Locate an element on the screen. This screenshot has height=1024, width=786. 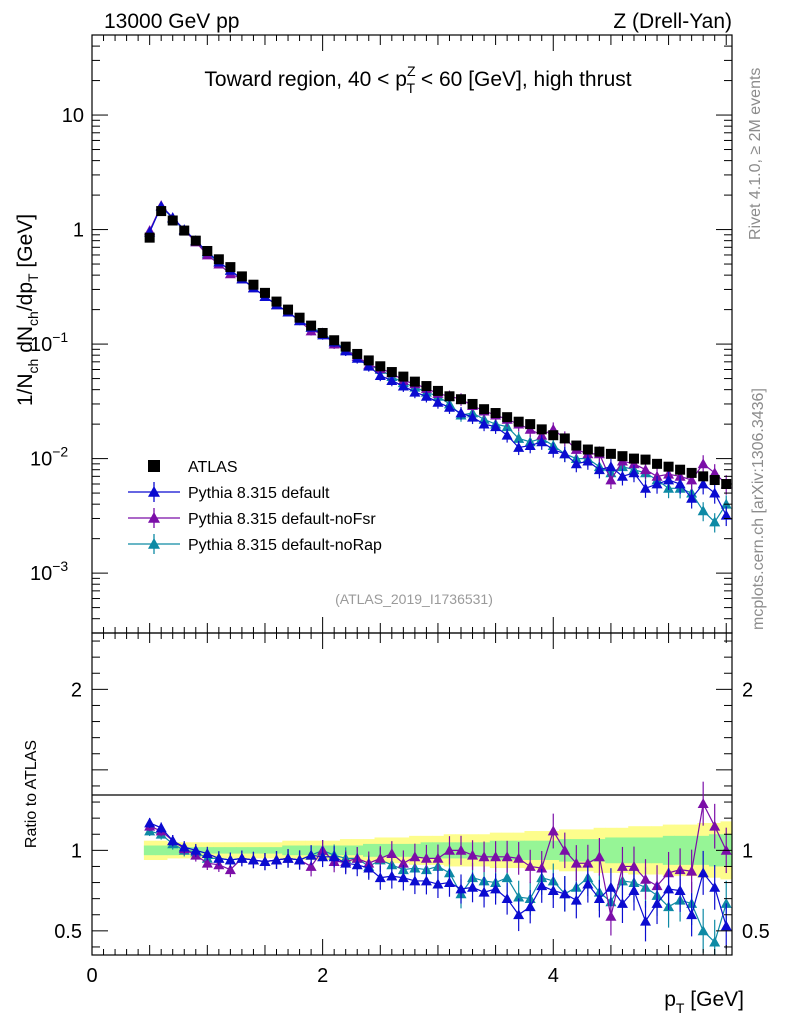
y-tick-label: 10 is located at coordinates (73, 116).